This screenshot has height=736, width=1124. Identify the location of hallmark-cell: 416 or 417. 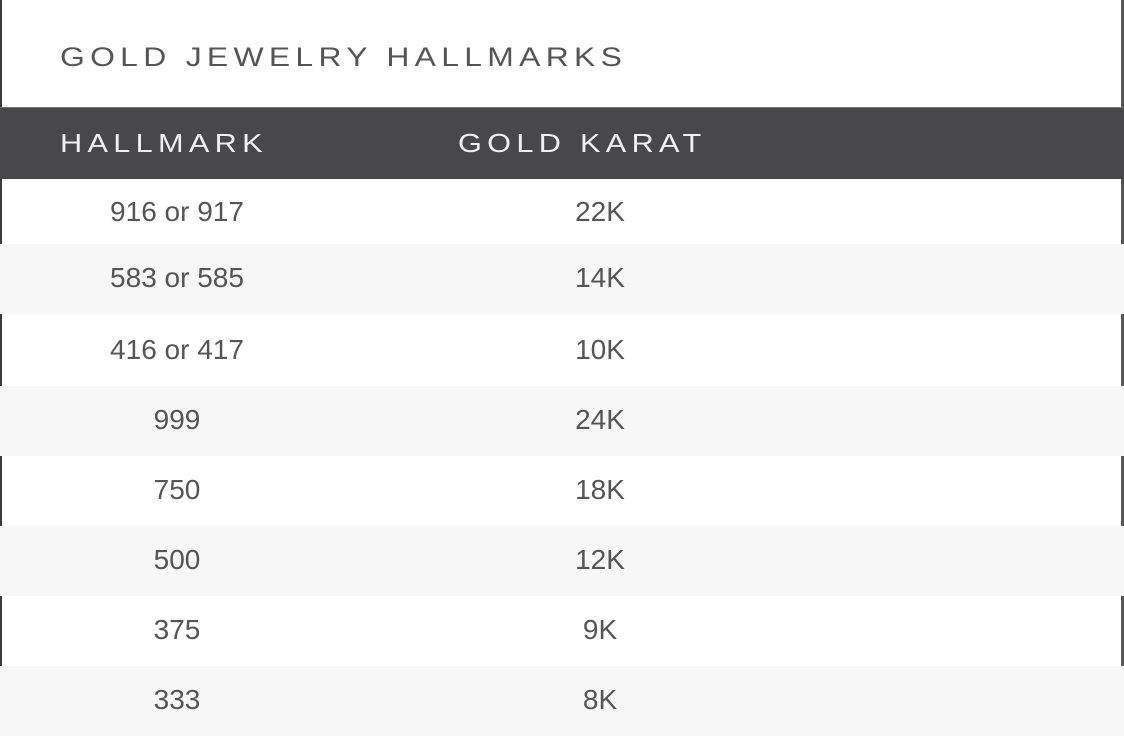
(177, 349).